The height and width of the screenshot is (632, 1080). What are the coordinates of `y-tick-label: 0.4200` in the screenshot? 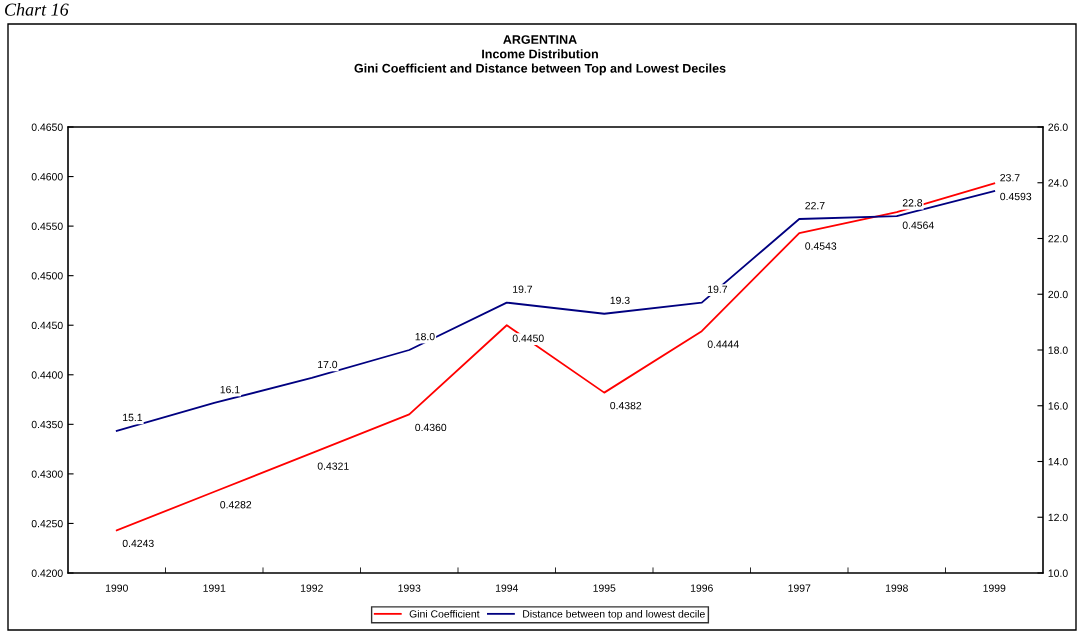 It's located at (47, 573).